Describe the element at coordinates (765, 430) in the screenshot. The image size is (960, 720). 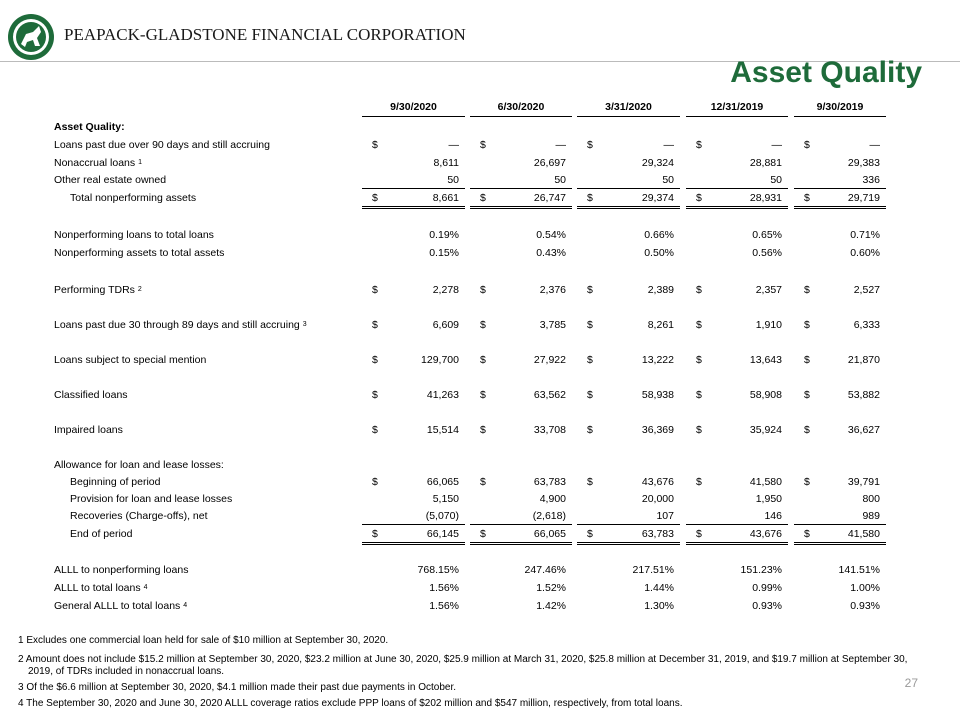
I see `cell-value: 35,924` at that location.